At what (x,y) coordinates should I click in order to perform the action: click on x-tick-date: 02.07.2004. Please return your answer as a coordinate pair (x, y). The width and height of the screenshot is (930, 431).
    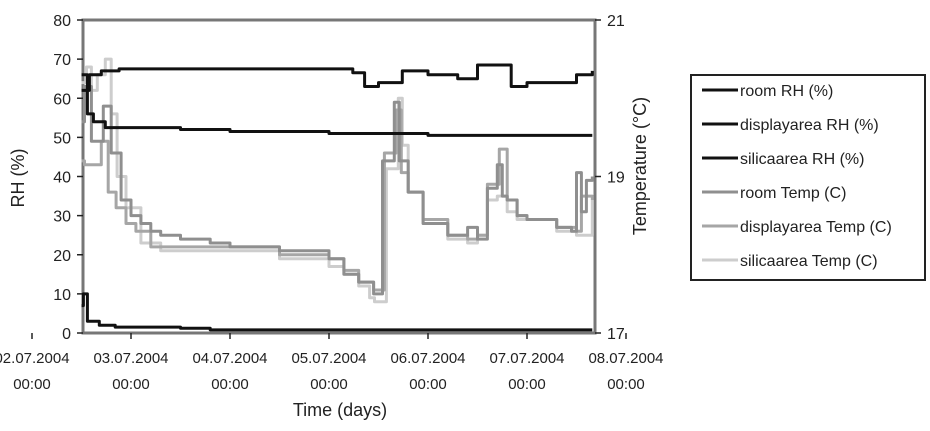
    Looking at the image, I should click on (35, 358).